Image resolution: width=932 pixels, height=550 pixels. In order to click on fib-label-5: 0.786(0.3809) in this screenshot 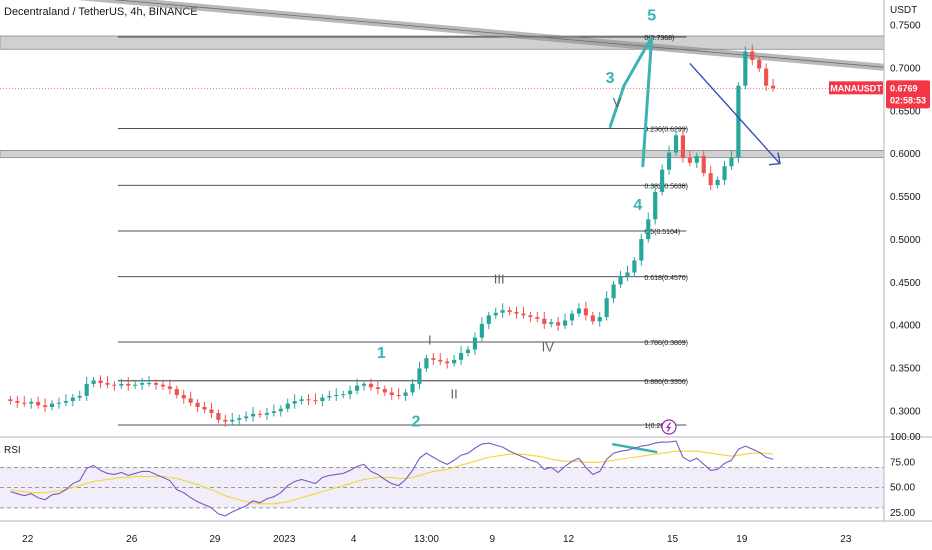, I will do `click(666, 343)`.